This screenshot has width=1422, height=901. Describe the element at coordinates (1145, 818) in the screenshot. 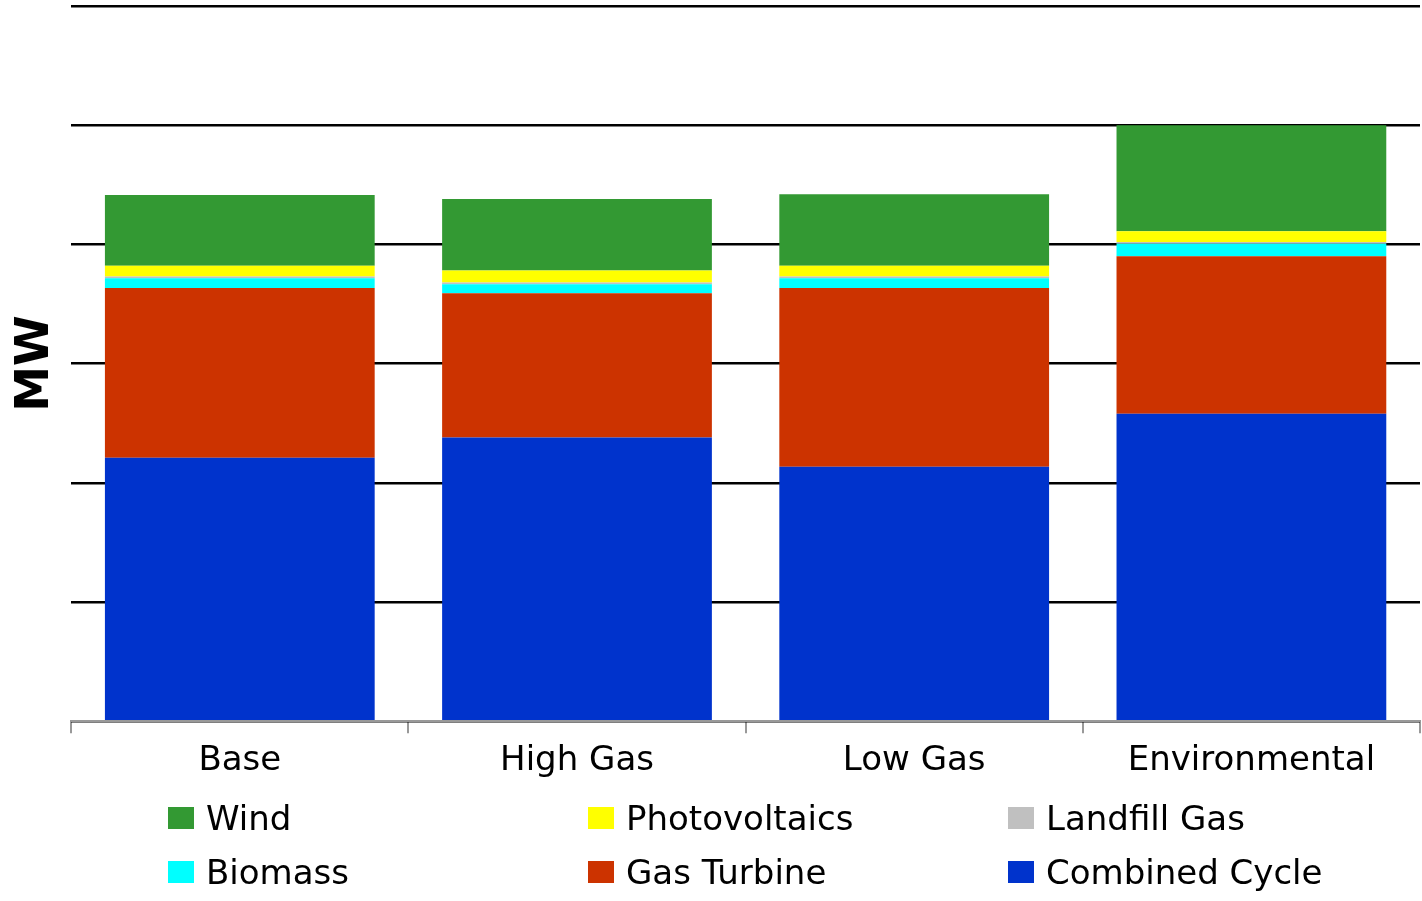

I see `legend-label: Landfill Gas` at that location.